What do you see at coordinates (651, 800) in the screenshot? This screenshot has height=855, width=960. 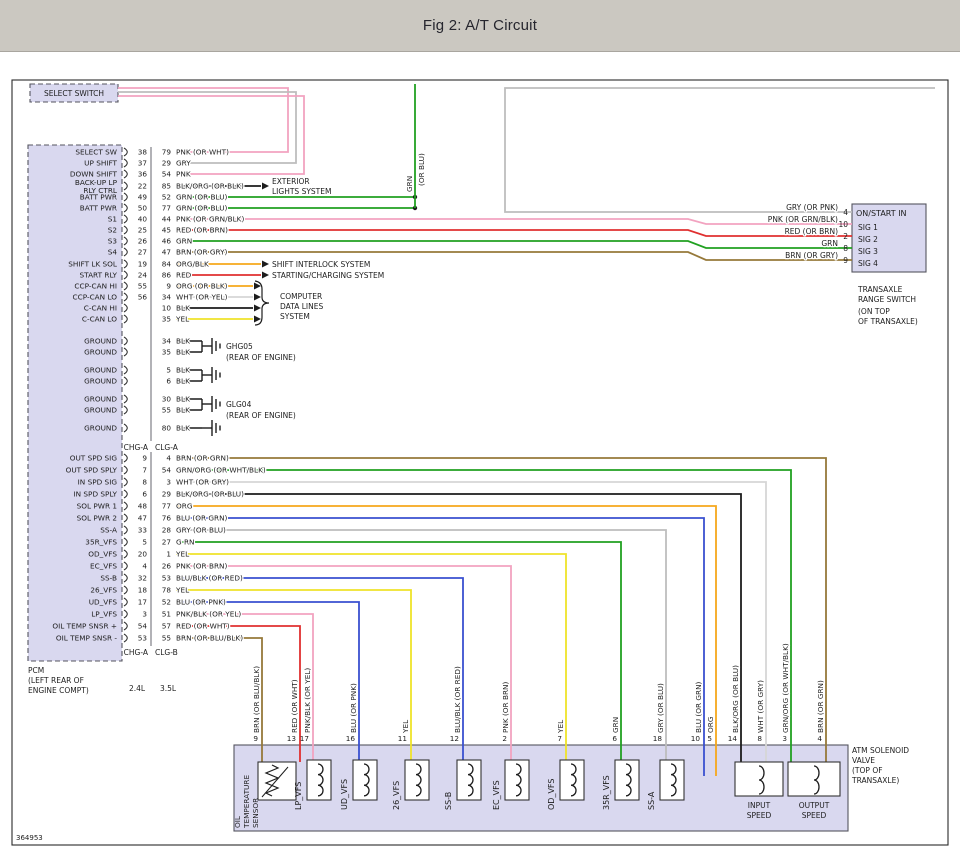 I see `solenoid-label: SS-A` at bounding box center [651, 800].